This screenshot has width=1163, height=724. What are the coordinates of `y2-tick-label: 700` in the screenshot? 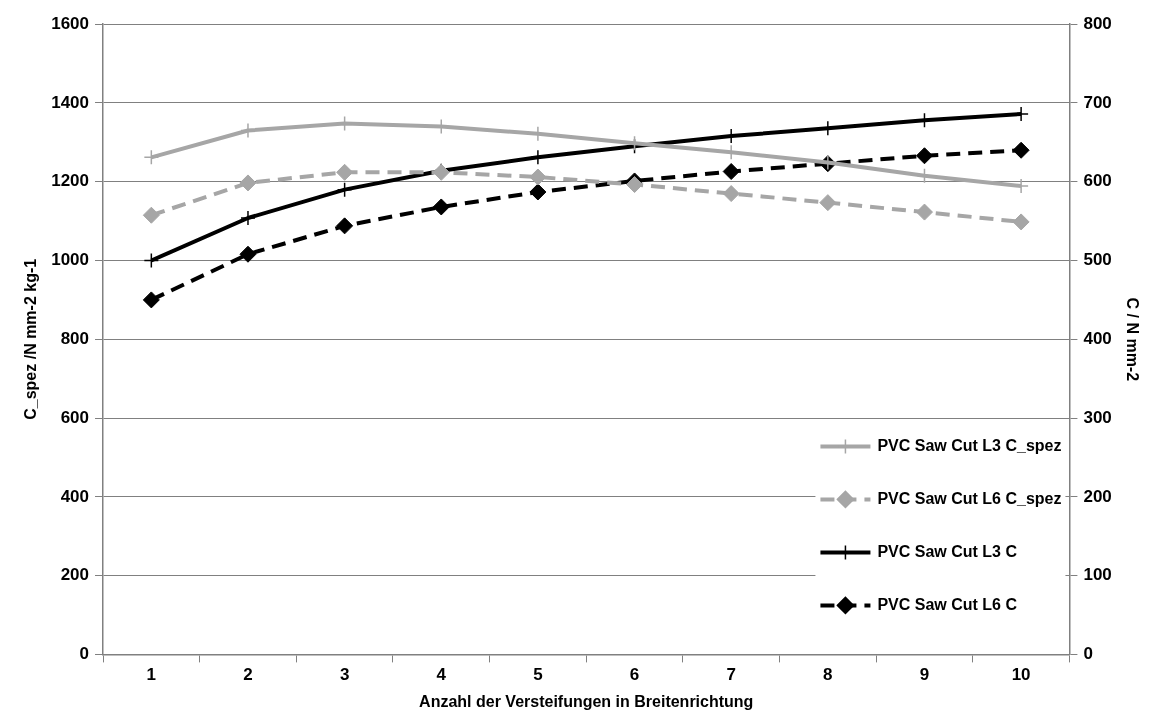 It's located at (1097, 102).